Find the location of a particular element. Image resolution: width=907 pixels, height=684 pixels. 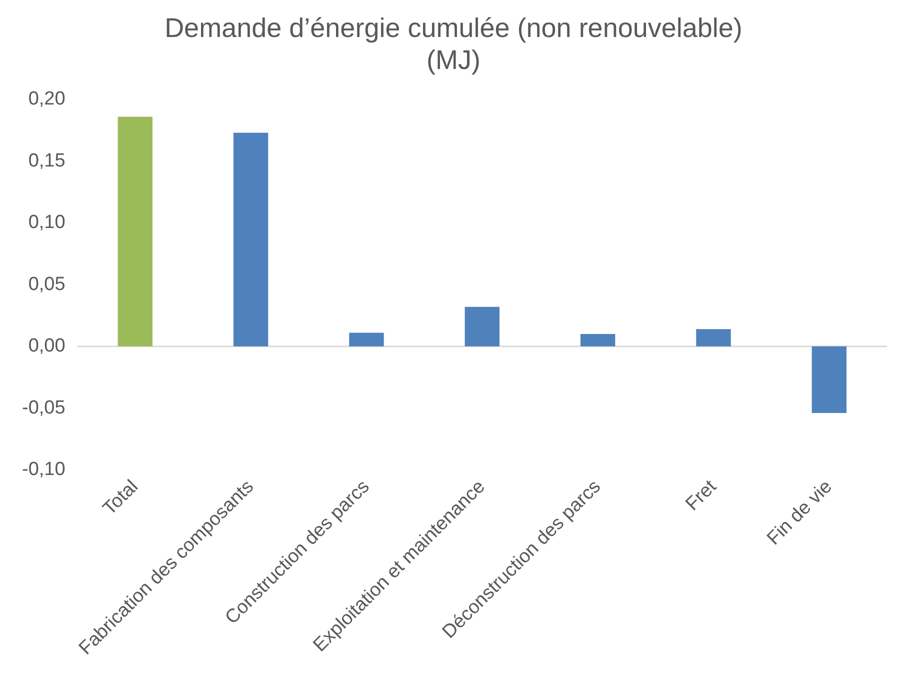

x-tick-label: Fret is located at coordinates (702, 496).